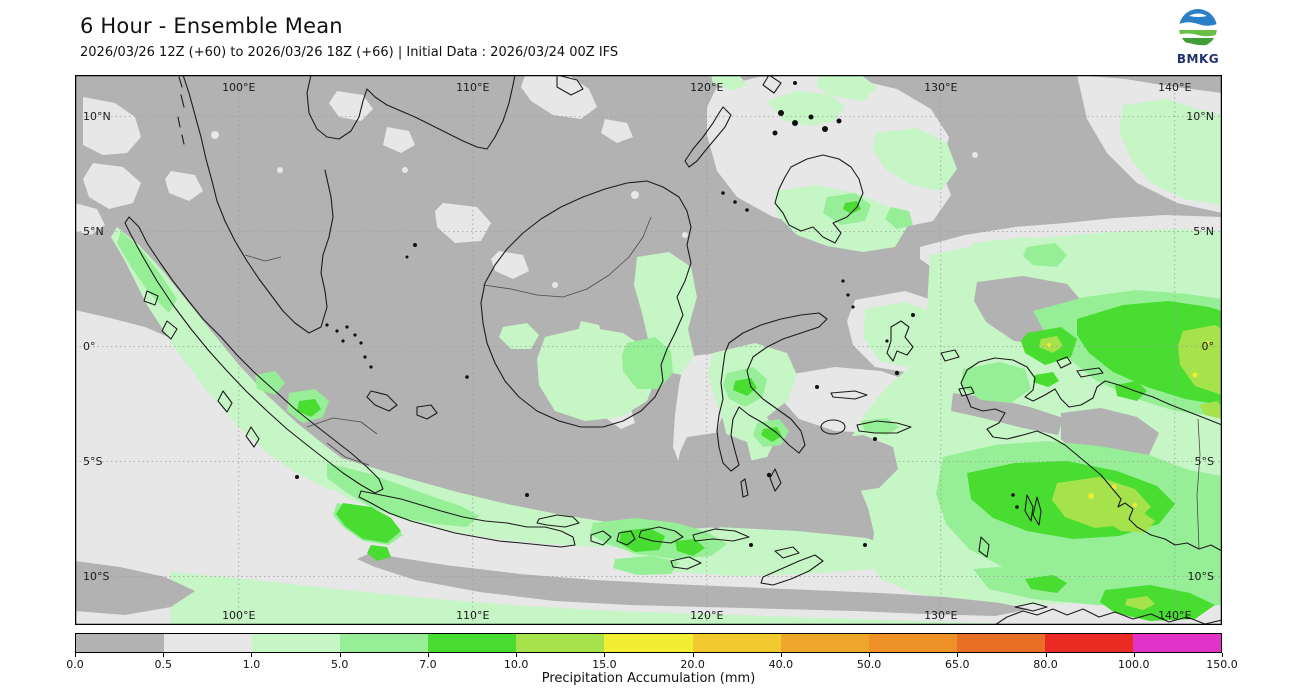  Describe the element at coordinates (940, 87) in the screenshot. I see `lon-label-top: 130°E` at that location.